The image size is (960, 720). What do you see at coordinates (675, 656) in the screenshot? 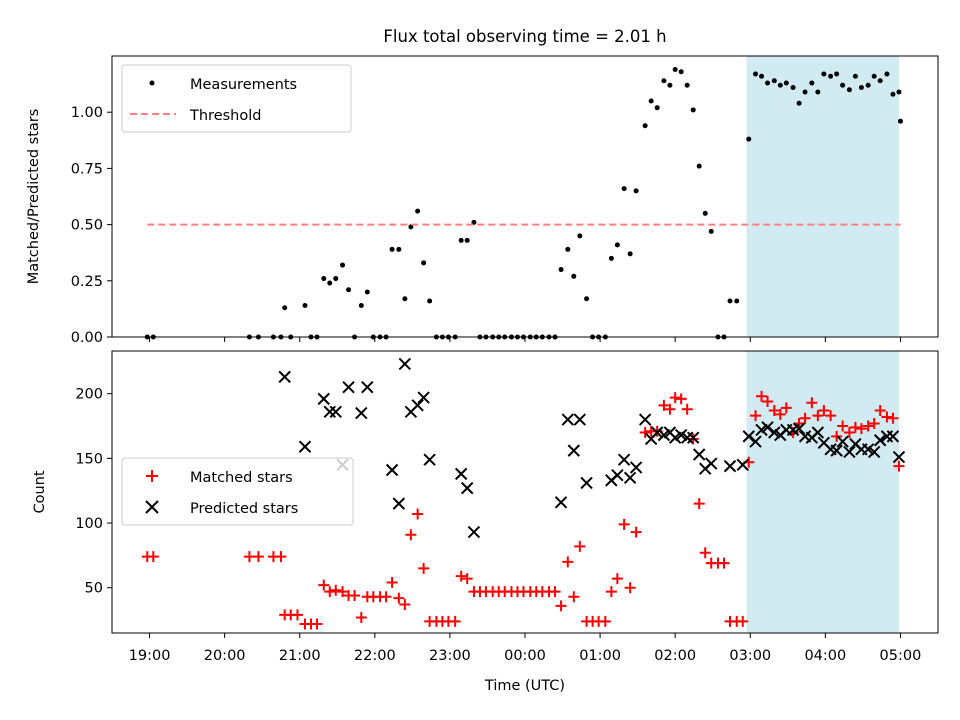
I see `x-tick-label: 02:00` at bounding box center [675, 656].